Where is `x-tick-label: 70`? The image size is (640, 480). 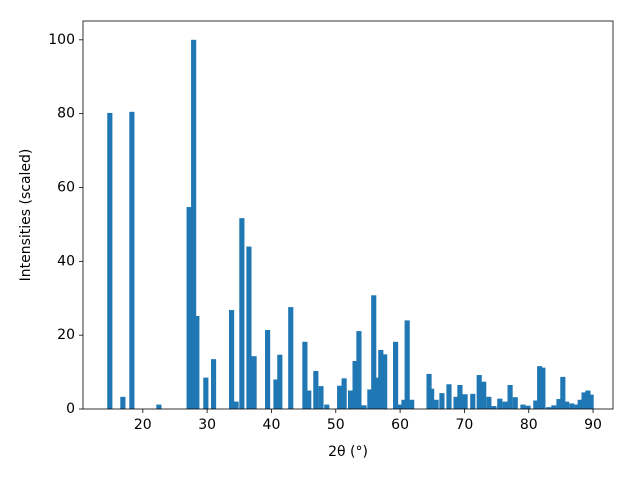 x-tick-label: 70 is located at coordinates (465, 425).